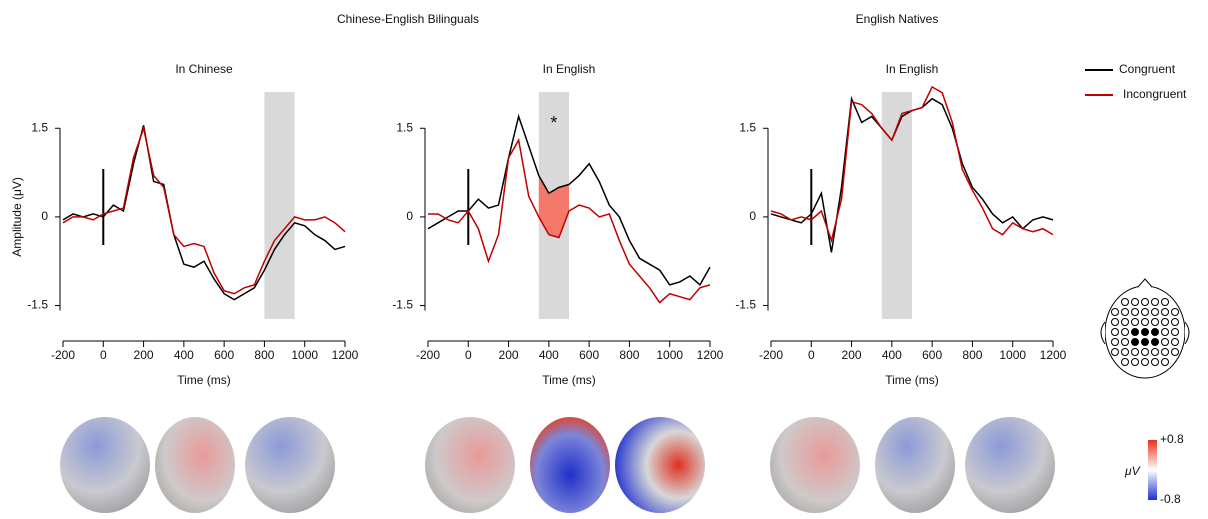  Describe the element at coordinates (553, 206) in the screenshot. I see `difference-area` at that location.